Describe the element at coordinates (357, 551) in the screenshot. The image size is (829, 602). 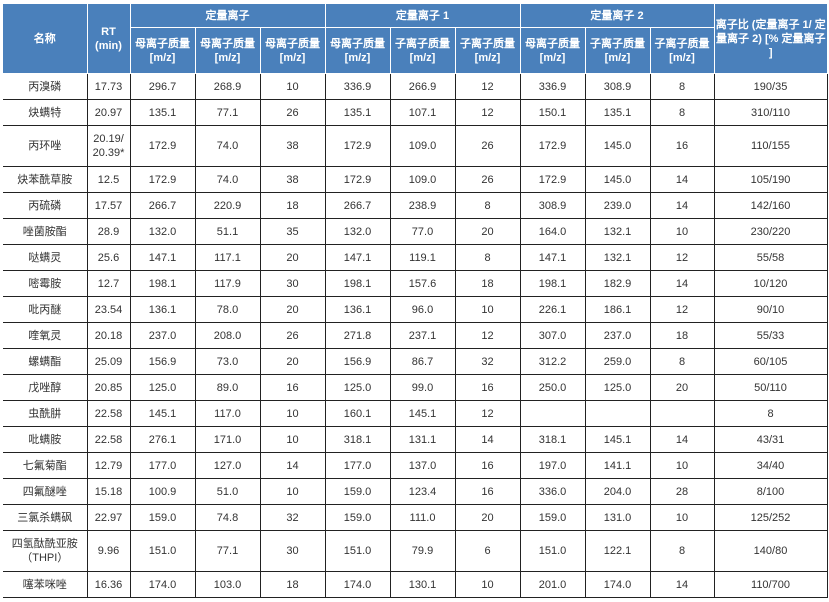
I see `cell-q1-precursor: 151.0` at that location.